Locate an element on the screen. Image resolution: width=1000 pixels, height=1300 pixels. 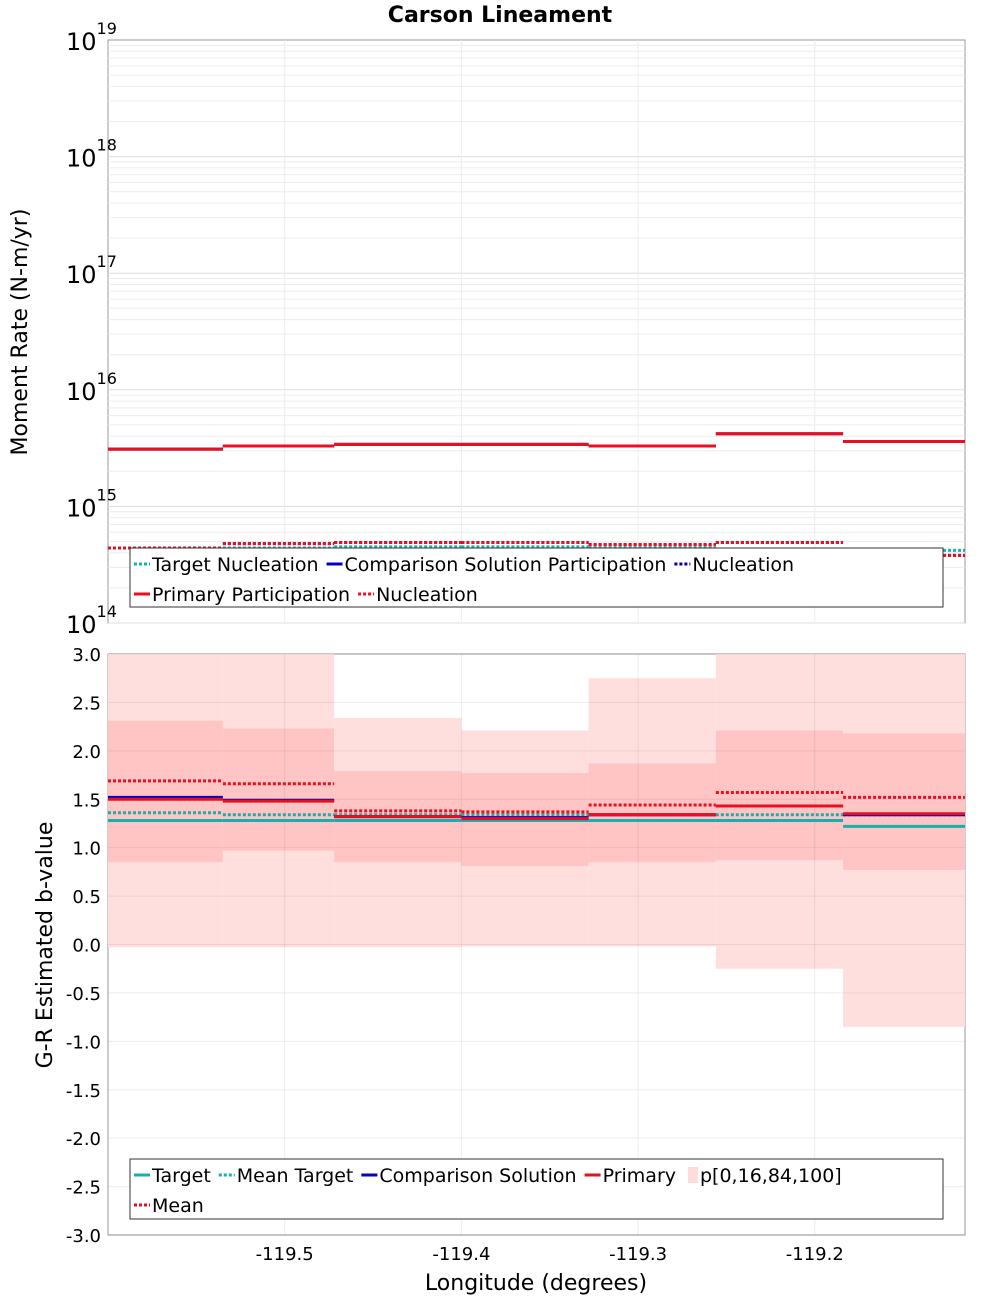
y-tick-label: 1019 is located at coordinates (91, 37).